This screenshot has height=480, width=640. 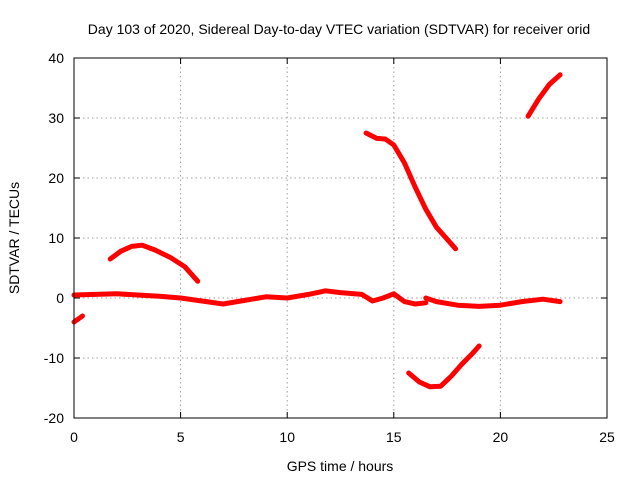 What do you see at coordinates (287, 437) in the screenshot?
I see `x-tick-label: 10` at bounding box center [287, 437].